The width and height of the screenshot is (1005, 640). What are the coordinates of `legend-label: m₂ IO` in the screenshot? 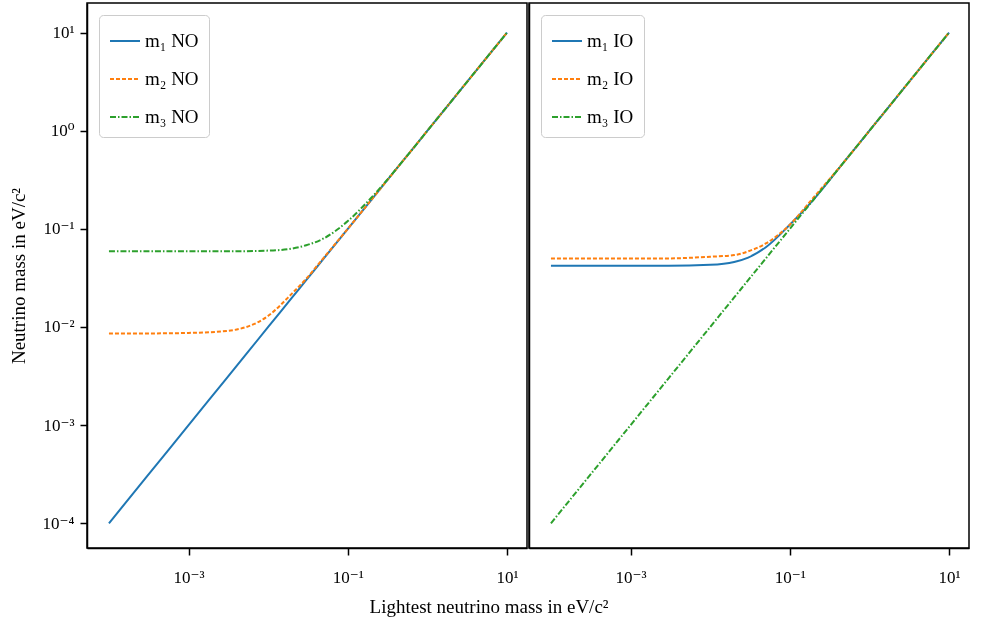 It's located at (610, 78).